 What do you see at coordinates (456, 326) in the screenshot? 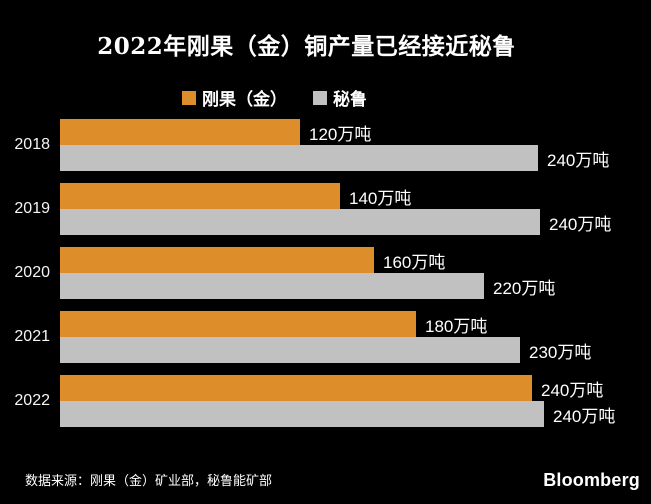
I see `bar-value-label: 180万吨` at bounding box center [456, 326].